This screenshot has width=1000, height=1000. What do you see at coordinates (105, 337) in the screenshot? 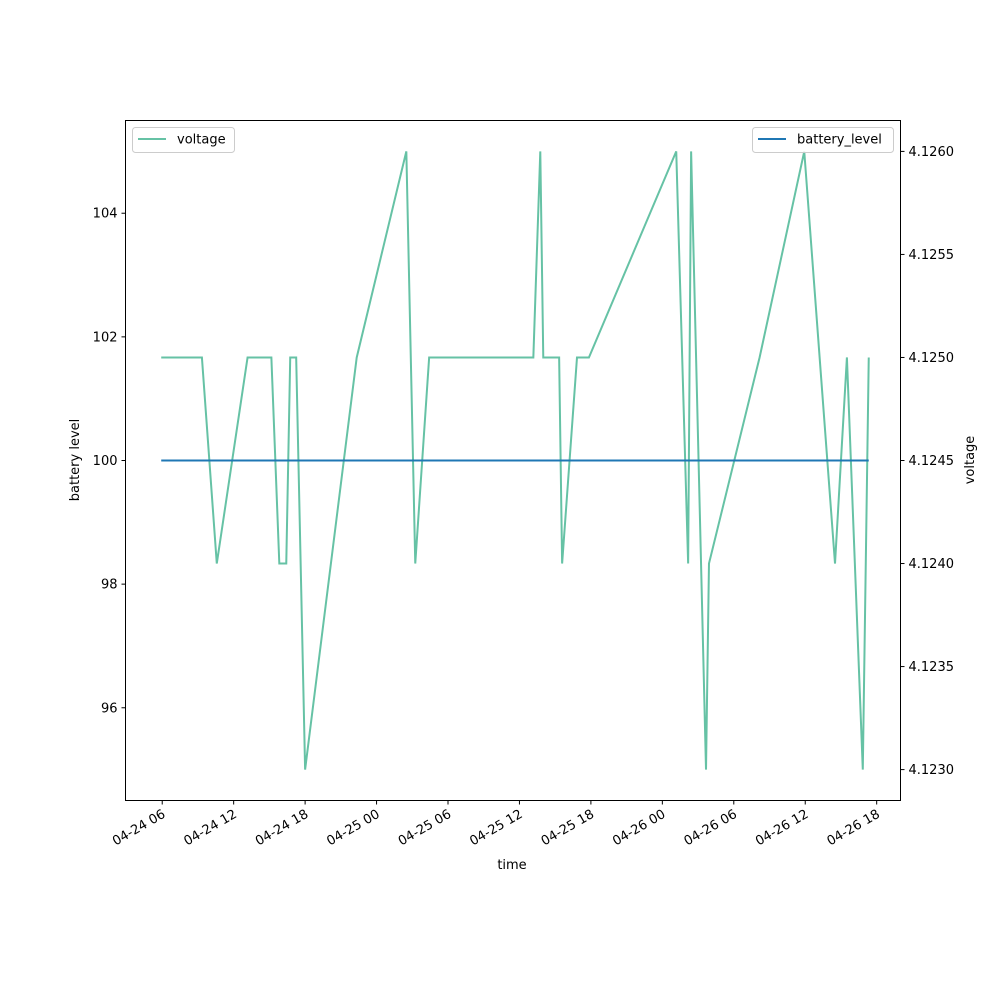
I see `y-left-tick-label: 102` at bounding box center [105, 337].